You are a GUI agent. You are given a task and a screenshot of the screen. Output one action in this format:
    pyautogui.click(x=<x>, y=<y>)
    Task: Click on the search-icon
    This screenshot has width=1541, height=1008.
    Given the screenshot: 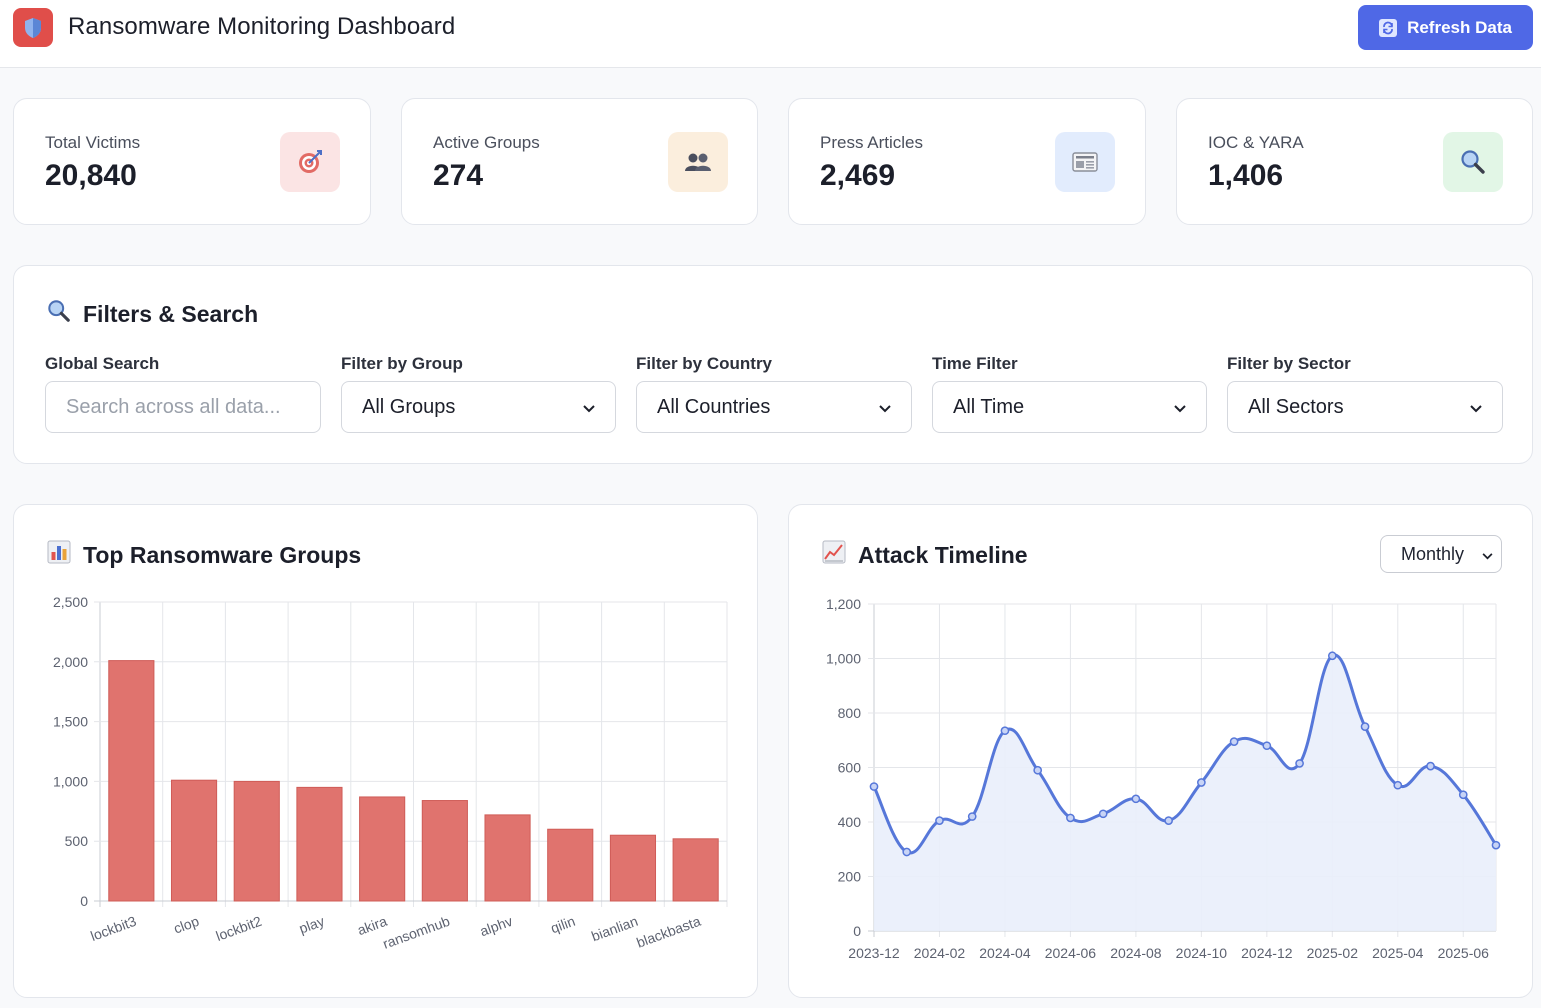 What is the action you would take?
    pyautogui.click(x=59, y=314)
    